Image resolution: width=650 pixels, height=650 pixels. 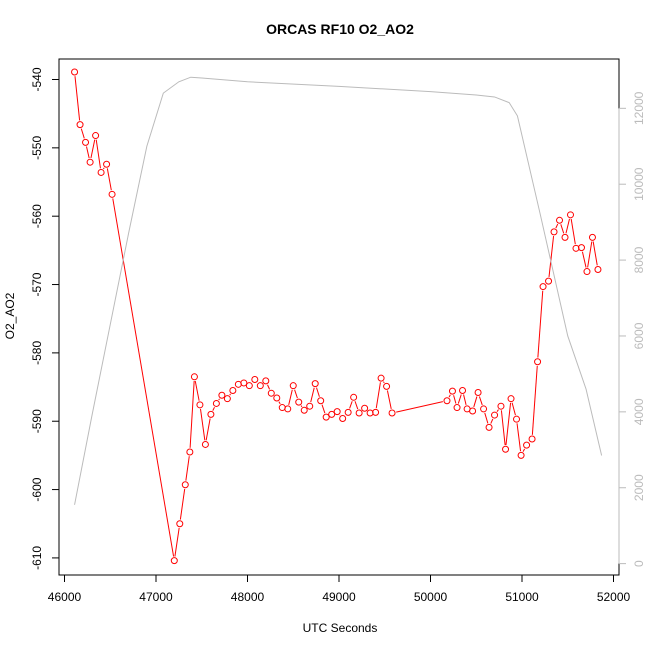 What do you see at coordinates (45, 318) in the screenshot?
I see `y-axis-left: -540 -550 -560 -570 -580 -590 -600 -610` at bounding box center [45, 318].